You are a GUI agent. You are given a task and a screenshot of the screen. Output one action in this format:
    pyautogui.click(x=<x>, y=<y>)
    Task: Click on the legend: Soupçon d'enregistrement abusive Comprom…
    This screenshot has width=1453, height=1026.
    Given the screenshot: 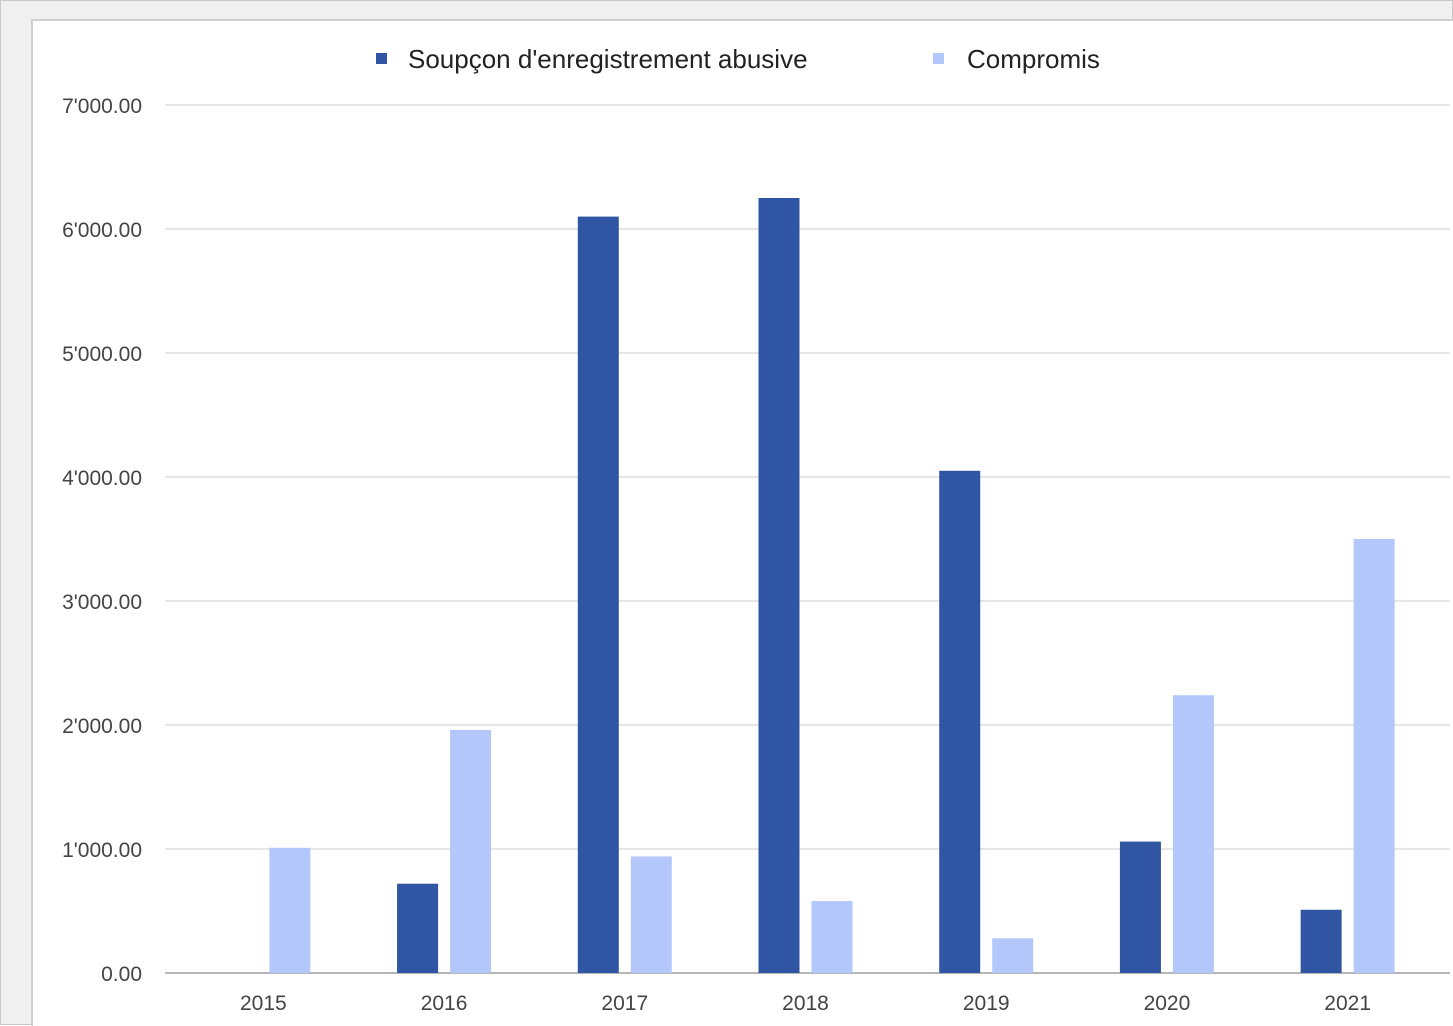 What is the action you would take?
    pyautogui.click(x=738, y=59)
    